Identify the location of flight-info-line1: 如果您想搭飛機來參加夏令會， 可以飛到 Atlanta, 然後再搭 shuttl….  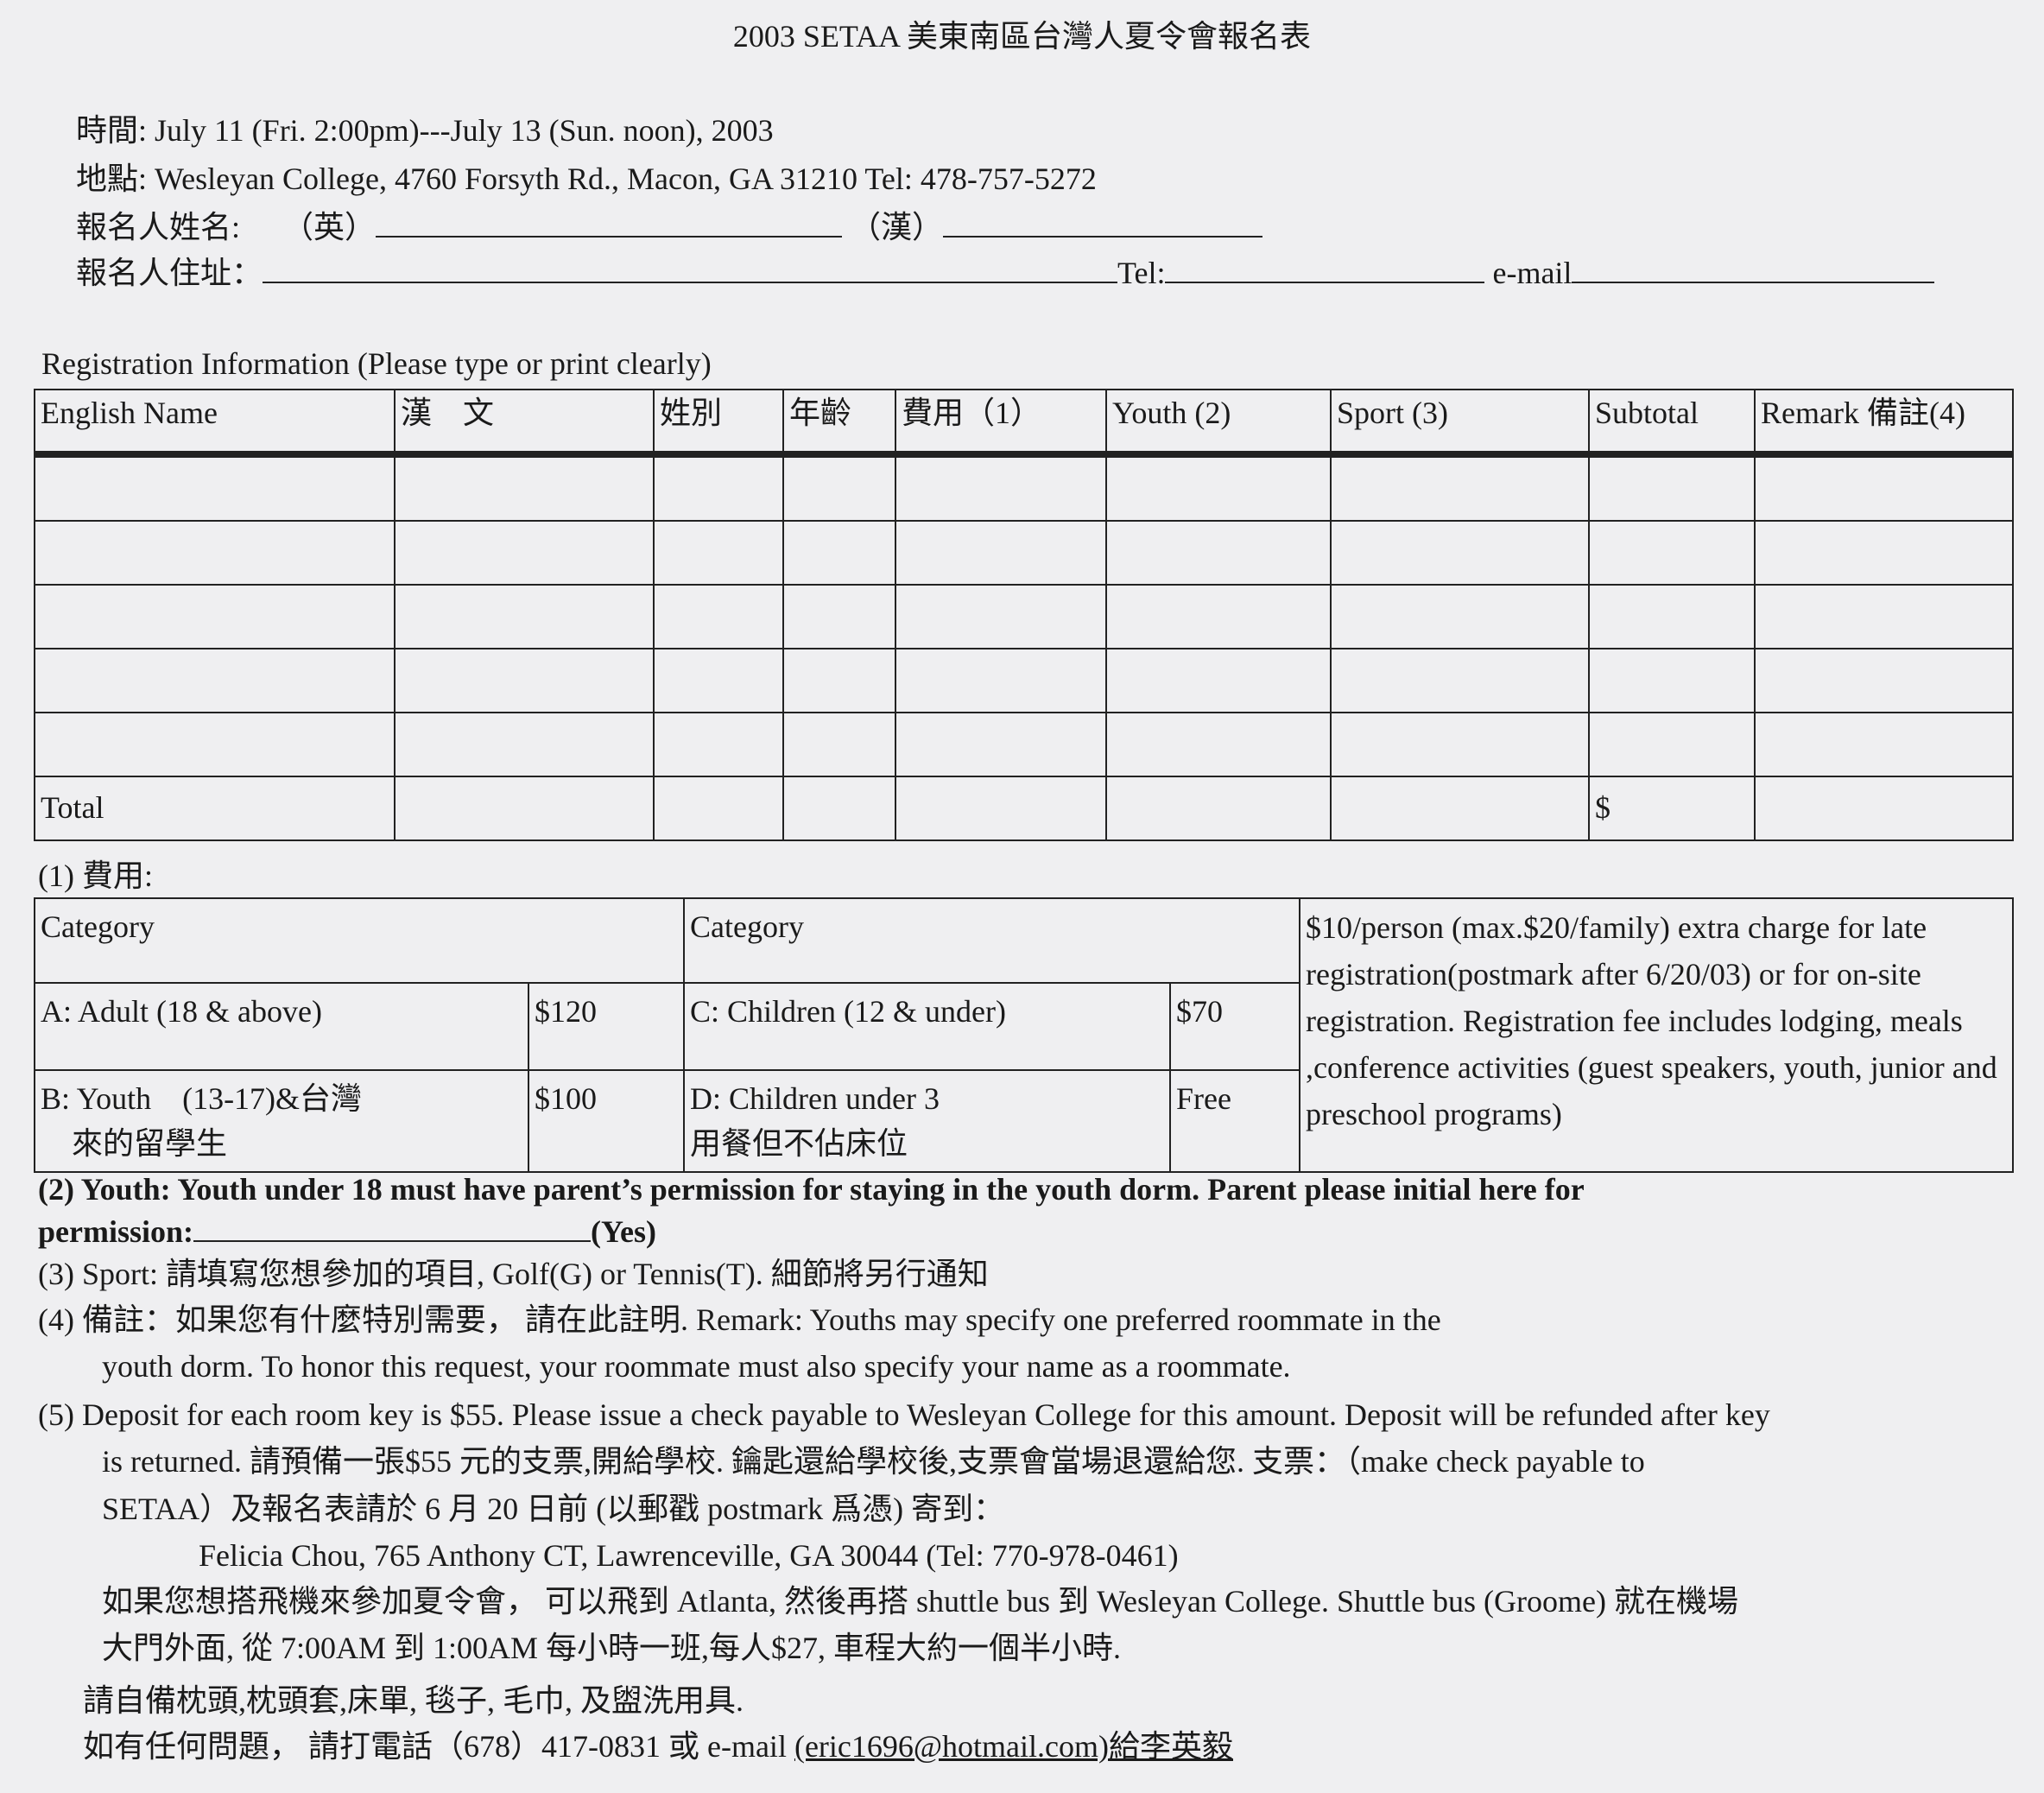
(920, 1601).